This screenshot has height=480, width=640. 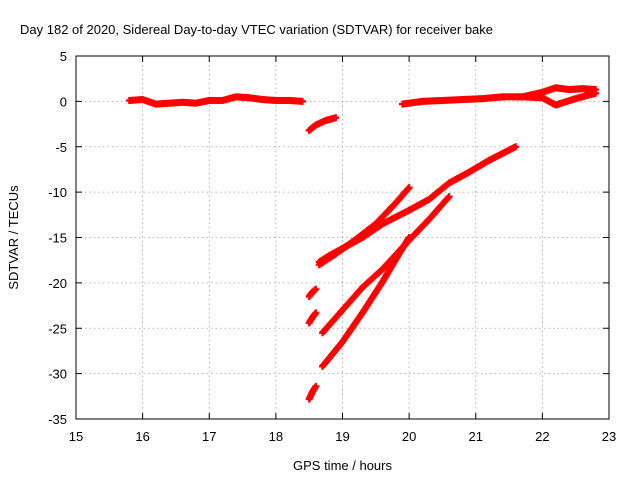 I want to click on x-tick-label: 18, so click(x=276, y=436).